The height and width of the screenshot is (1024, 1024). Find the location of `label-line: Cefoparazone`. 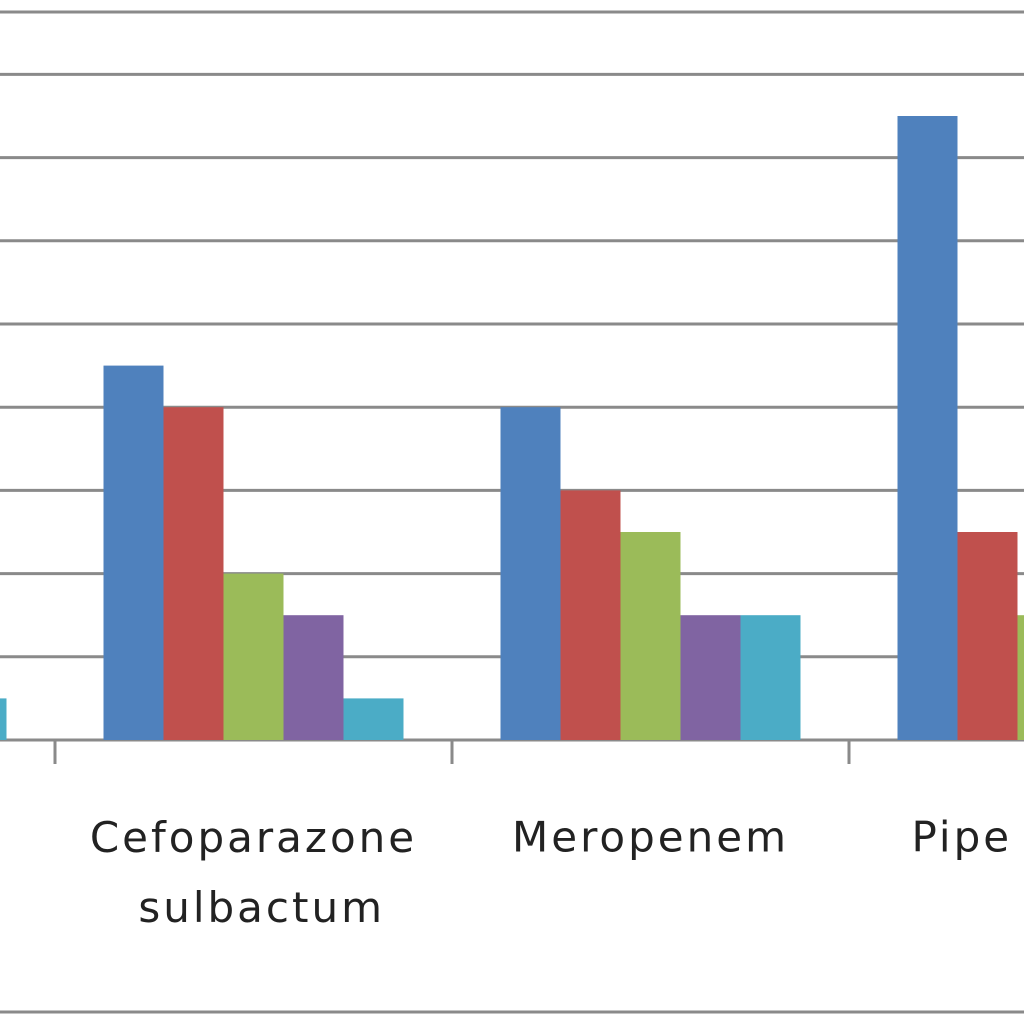

label-line: Cefoparazone is located at coordinates (253, 837).